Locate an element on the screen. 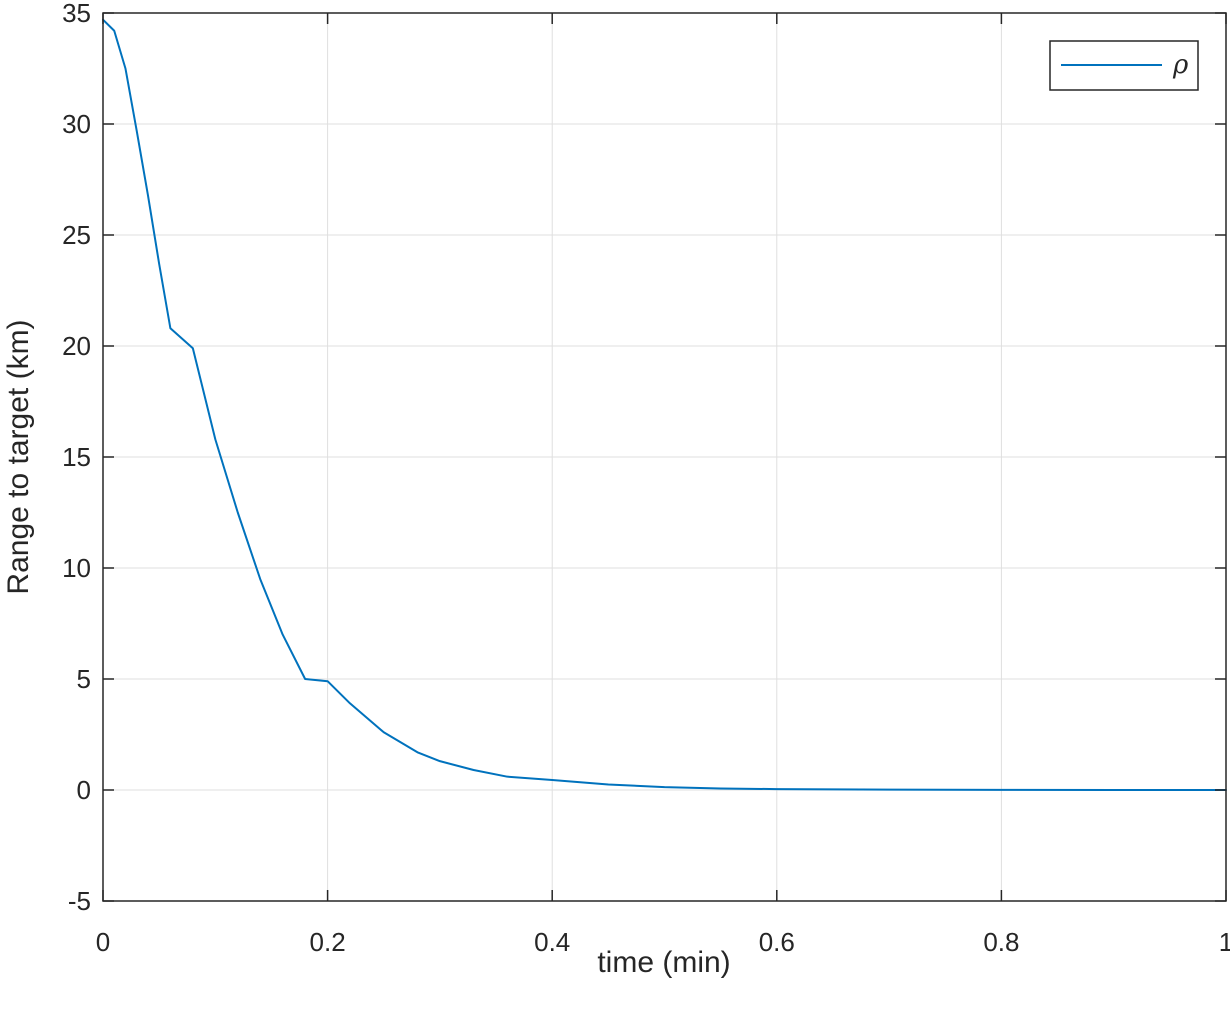 This screenshot has width=1230, height=1009. y-tick-label: 5 is located at coordinates (84, 679).